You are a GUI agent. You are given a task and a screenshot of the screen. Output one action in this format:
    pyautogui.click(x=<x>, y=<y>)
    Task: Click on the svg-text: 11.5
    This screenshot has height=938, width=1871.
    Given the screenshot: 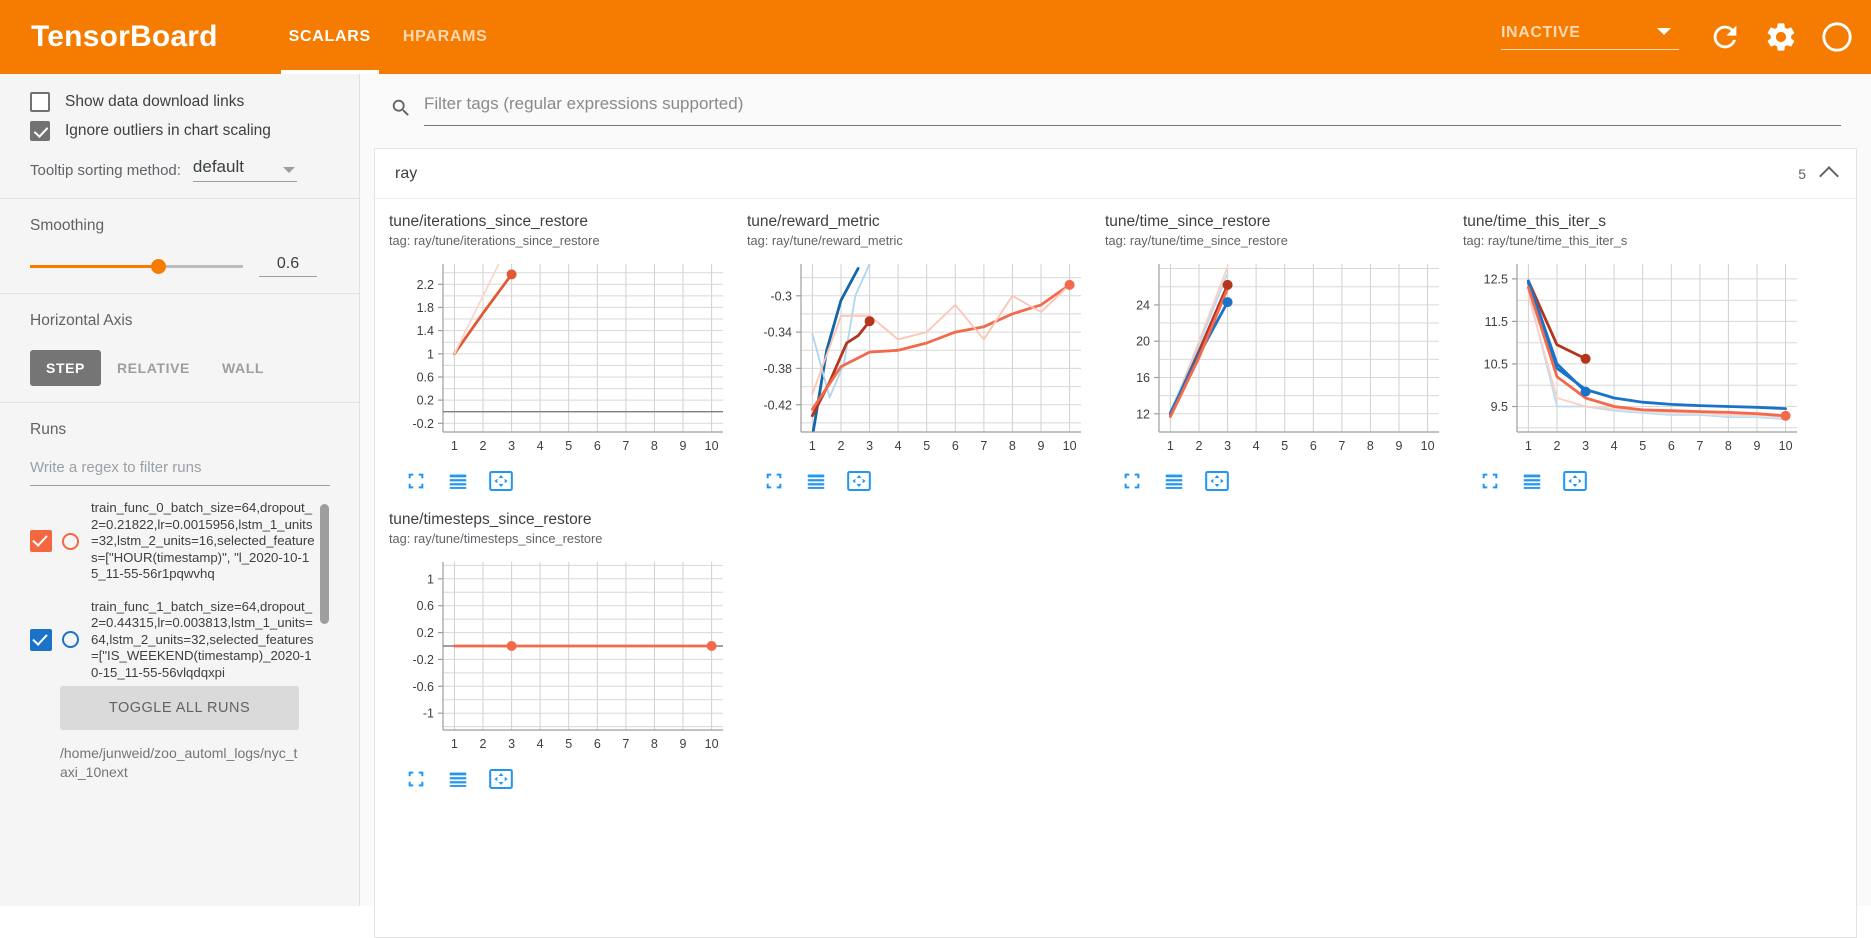 What is the action you would take?
    pyautogui.click(x=1496, y=322)
    